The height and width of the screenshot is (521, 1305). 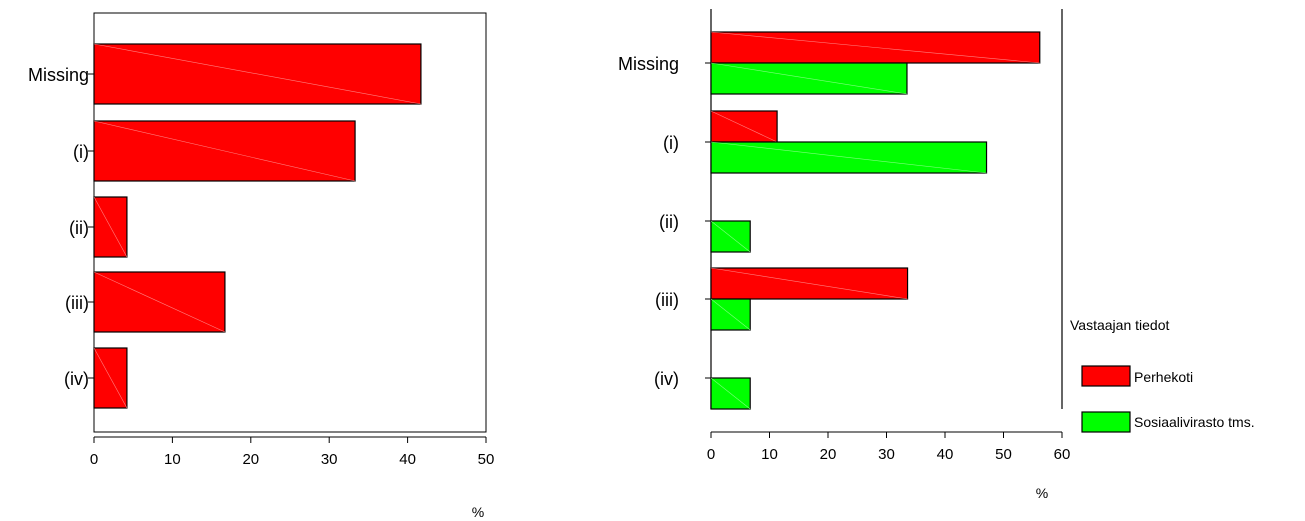 I want to click on chart-2-x-axis-label: %, so click(x=1042, y=493).